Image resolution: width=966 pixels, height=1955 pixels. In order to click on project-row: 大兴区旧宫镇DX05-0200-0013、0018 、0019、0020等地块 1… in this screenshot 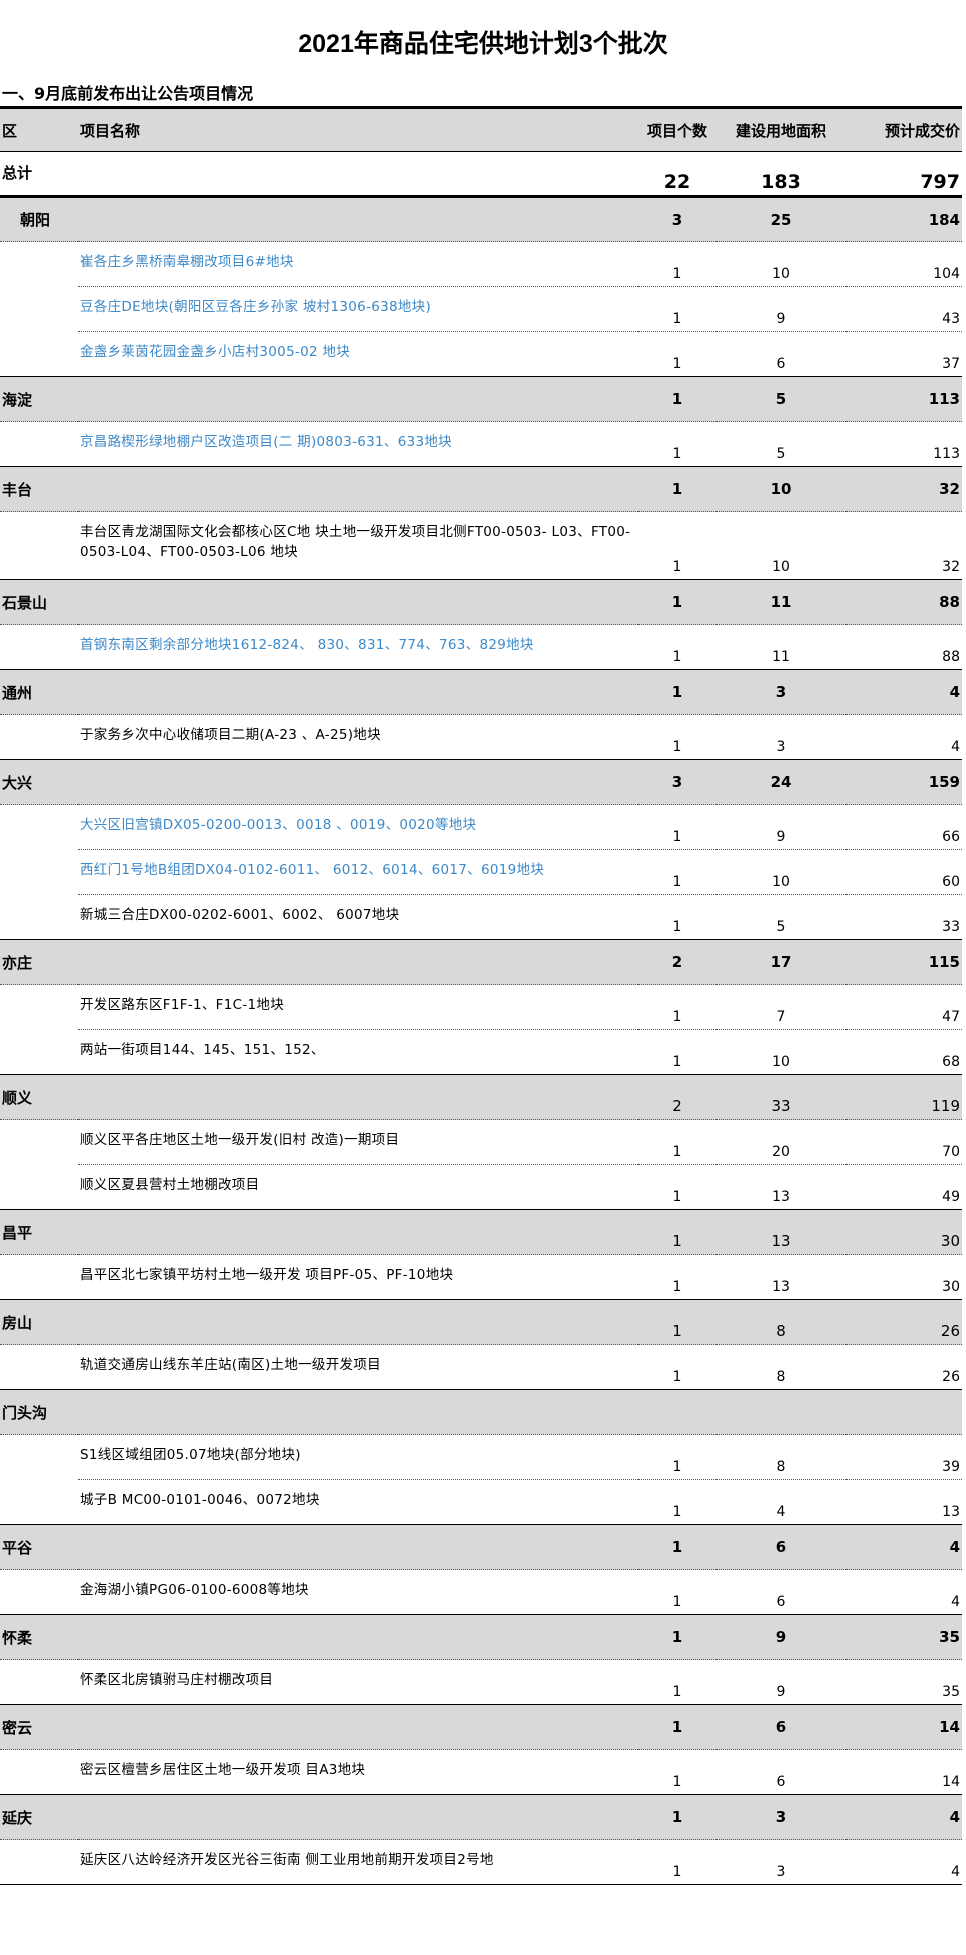, I will do `click(481, 827)`.